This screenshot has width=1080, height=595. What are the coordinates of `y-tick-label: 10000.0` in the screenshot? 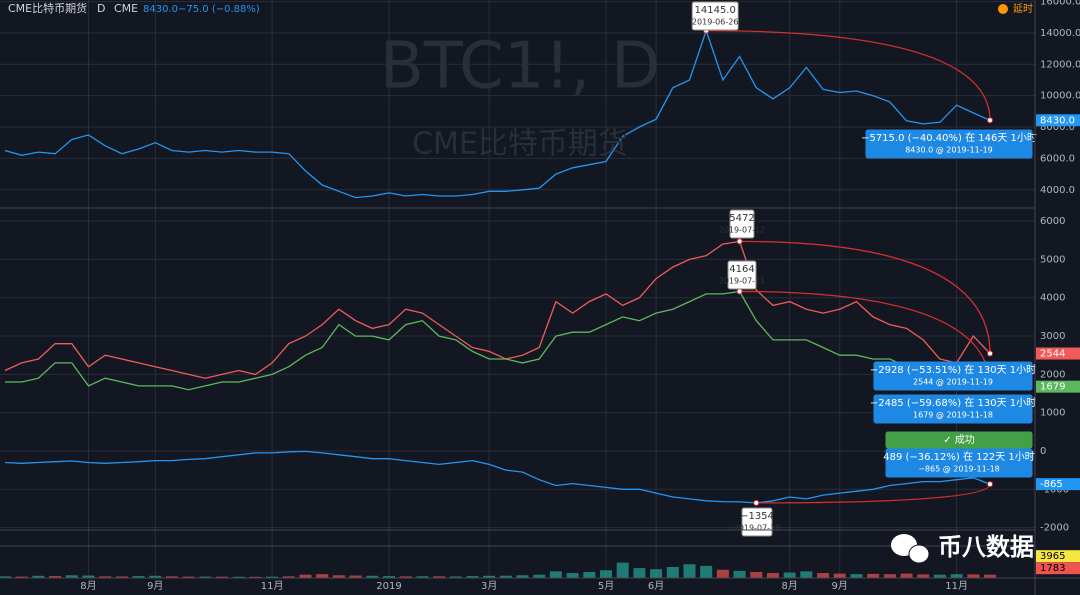 It's located at (1060, 96).